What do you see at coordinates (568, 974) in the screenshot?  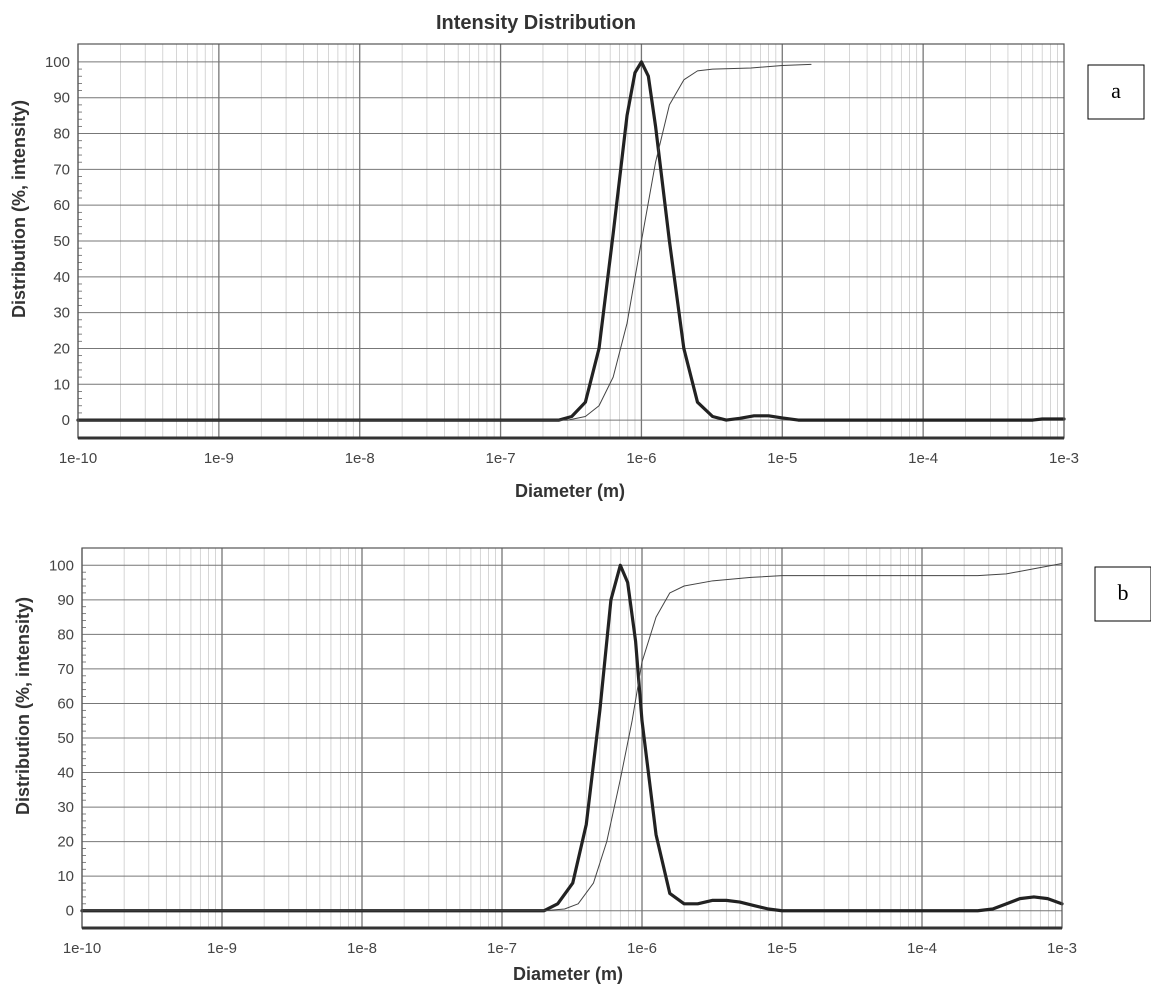 I see `x-axis-label-b: Diameter (m)` at bounding box center [568, 974].